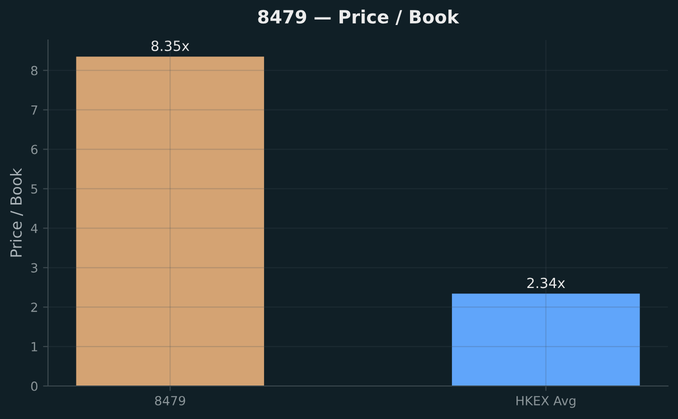  What do you see at coordinates (17, 212) in the screenshot?
I see `y-axis-title: Price / Book` at bounding box center [17, 212].